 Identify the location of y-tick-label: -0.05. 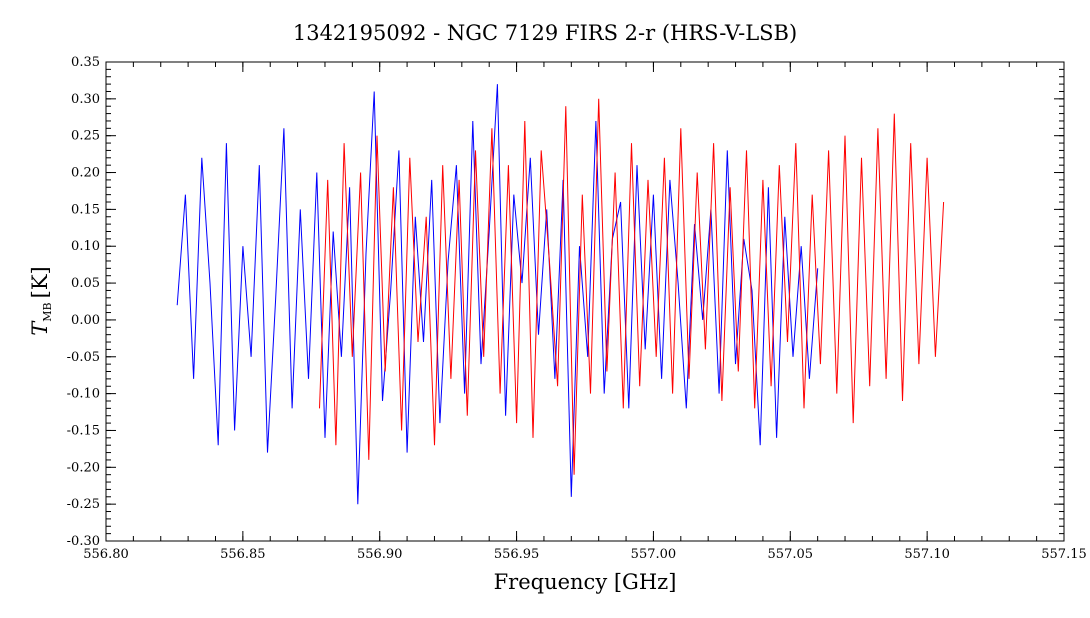
(83, 357).